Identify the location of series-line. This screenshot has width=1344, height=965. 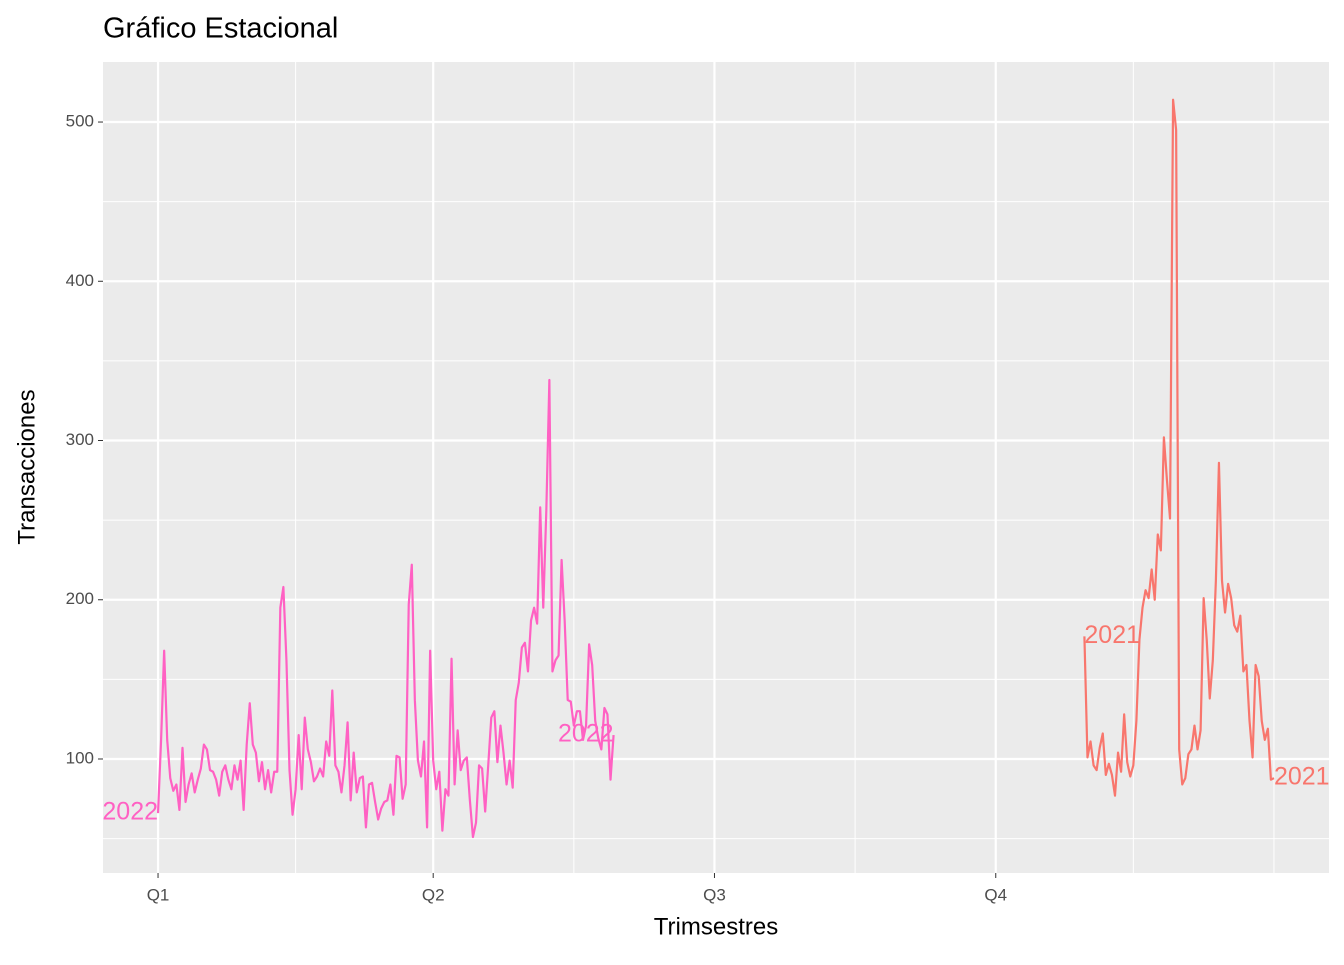
(1179, 447).